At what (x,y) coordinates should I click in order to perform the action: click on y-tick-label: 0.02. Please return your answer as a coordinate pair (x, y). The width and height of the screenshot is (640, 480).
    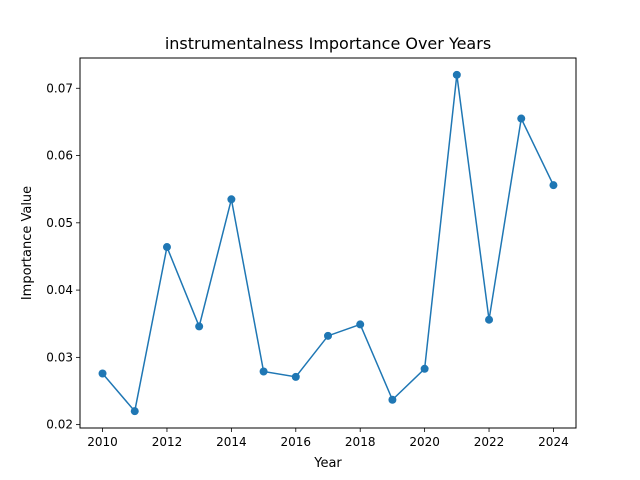
    Looking at the image, I should click on (59, 425).